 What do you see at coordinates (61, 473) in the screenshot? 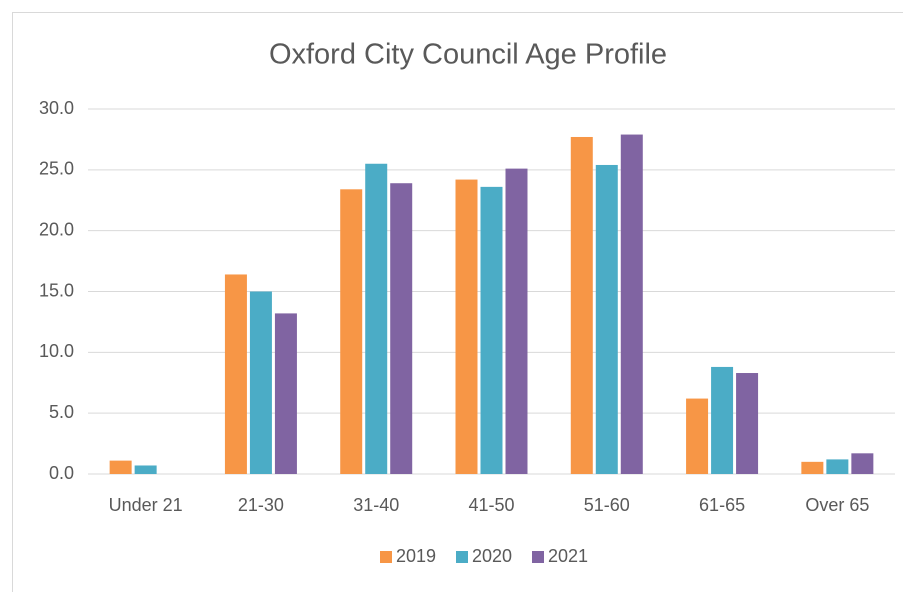
I see `y-tick-label: 0.0` at bounding box center [61, 473].